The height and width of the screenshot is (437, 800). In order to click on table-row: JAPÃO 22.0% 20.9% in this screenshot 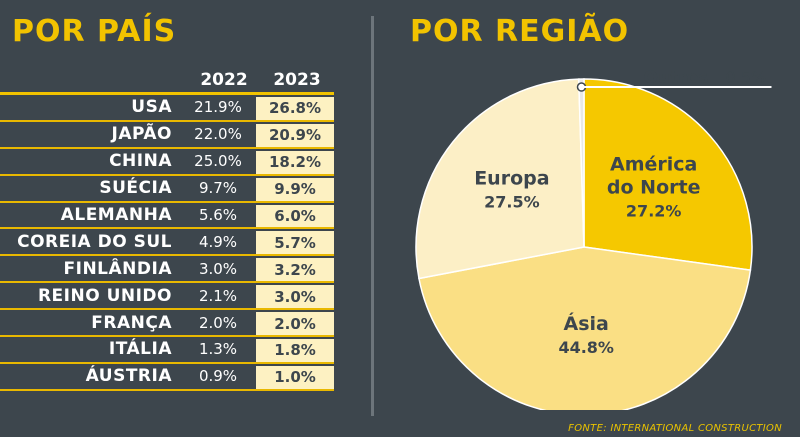, I will do `click(167, 135)`.